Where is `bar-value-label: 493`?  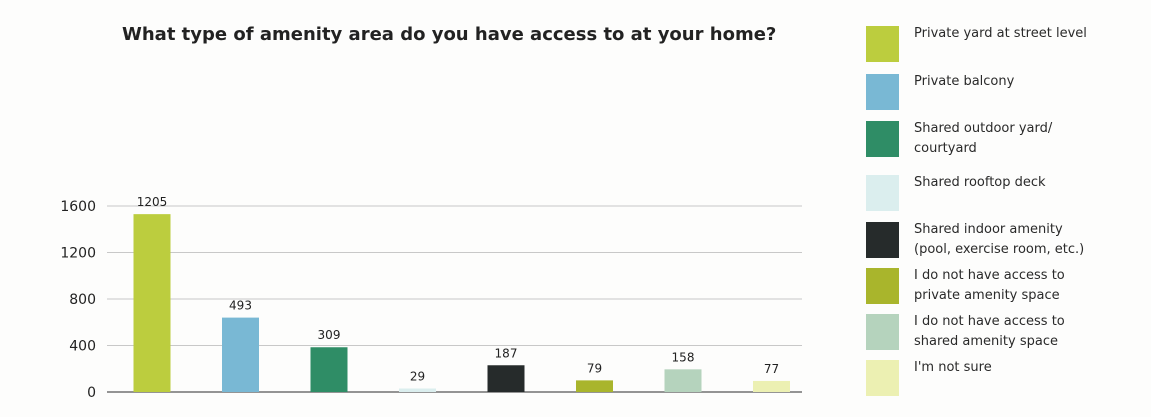
bar-value-label: 493 is located at coordinates (240, 306).